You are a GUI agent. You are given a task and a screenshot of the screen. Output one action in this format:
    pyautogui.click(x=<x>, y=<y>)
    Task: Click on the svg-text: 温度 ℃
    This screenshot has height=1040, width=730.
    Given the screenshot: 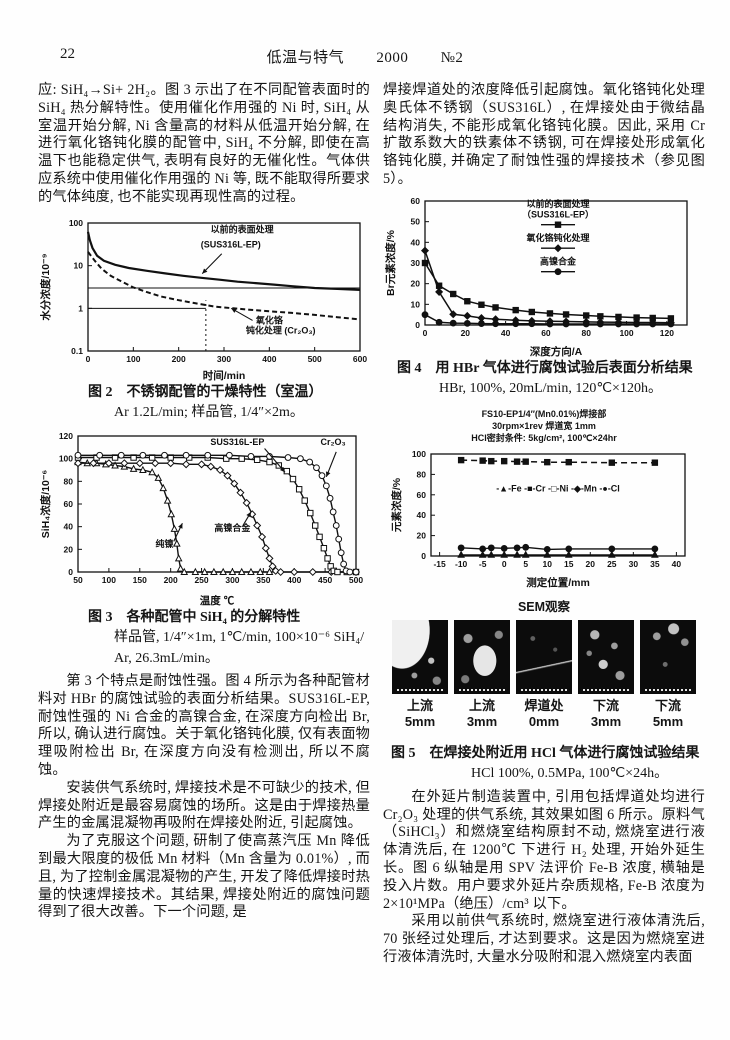 What is the action you would take?
    pyautogui.click(x=217, y=600)
    